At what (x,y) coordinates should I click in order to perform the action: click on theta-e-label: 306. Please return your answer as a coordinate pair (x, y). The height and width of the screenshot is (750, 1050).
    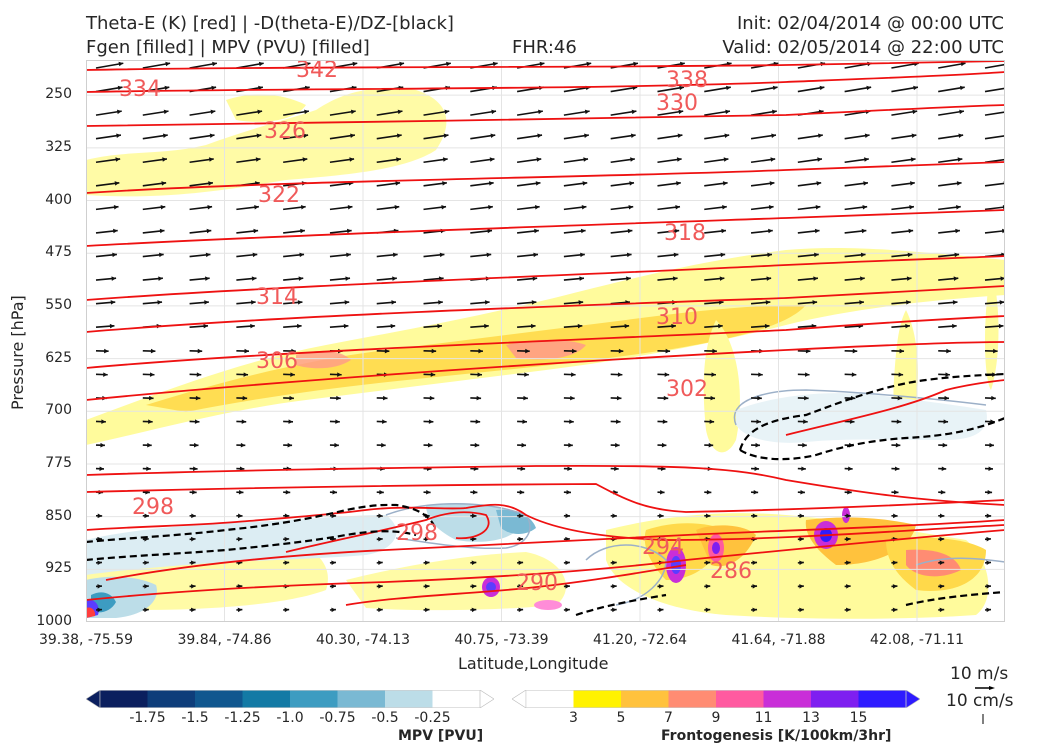
    Looking at the image, I should click on (277, 361).